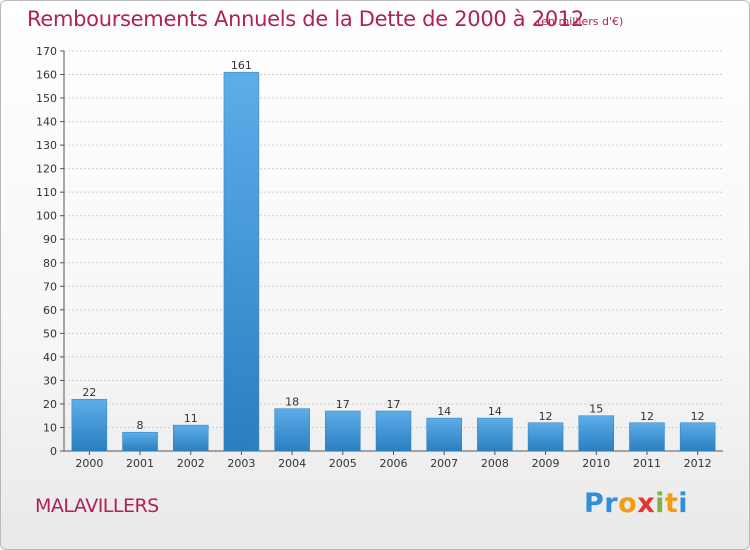 This screenshot has width=750, height=550. Describe the element at coordinates (50, 239) in the screenshot. I see `y-tick-label: 90` at that location.